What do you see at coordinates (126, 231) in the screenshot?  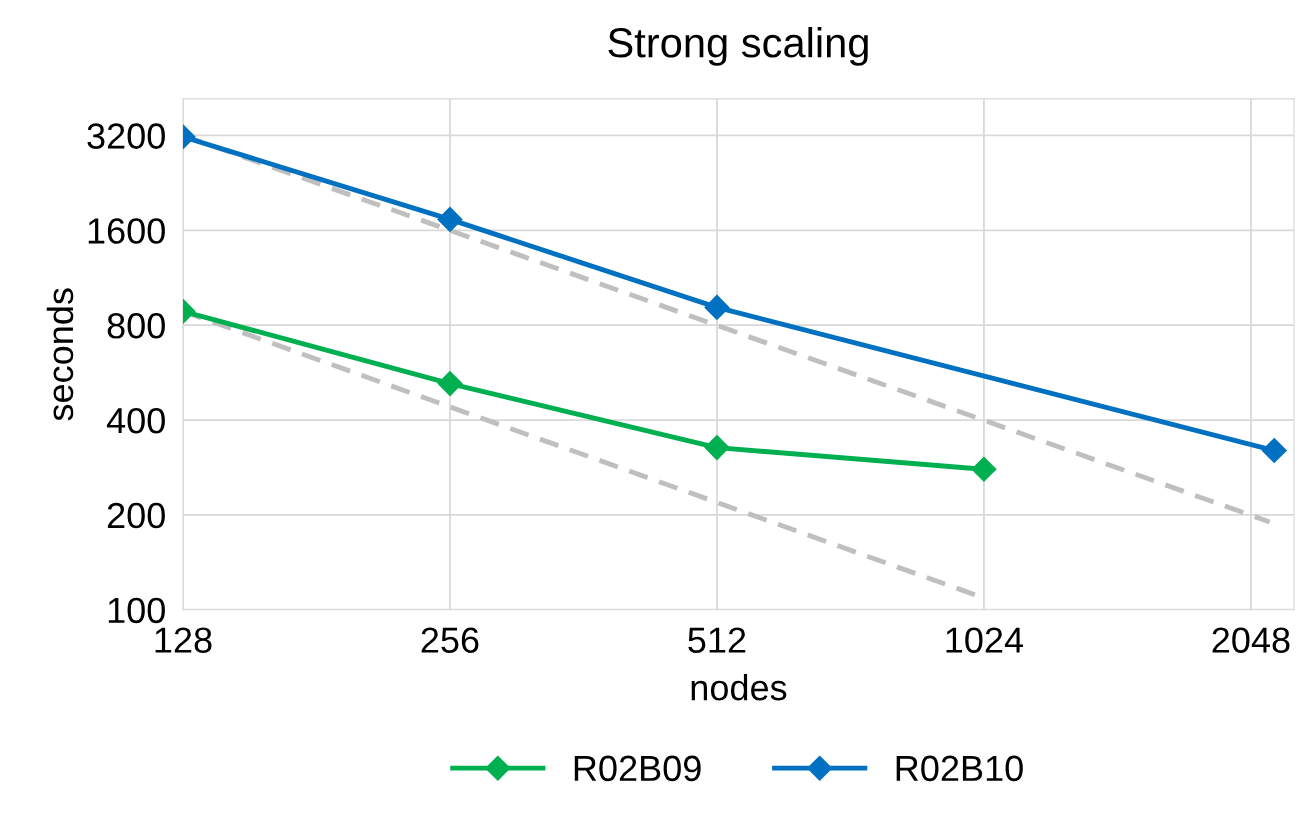 I see `y-tick-label: 1600` at bounding box center [126, 231].